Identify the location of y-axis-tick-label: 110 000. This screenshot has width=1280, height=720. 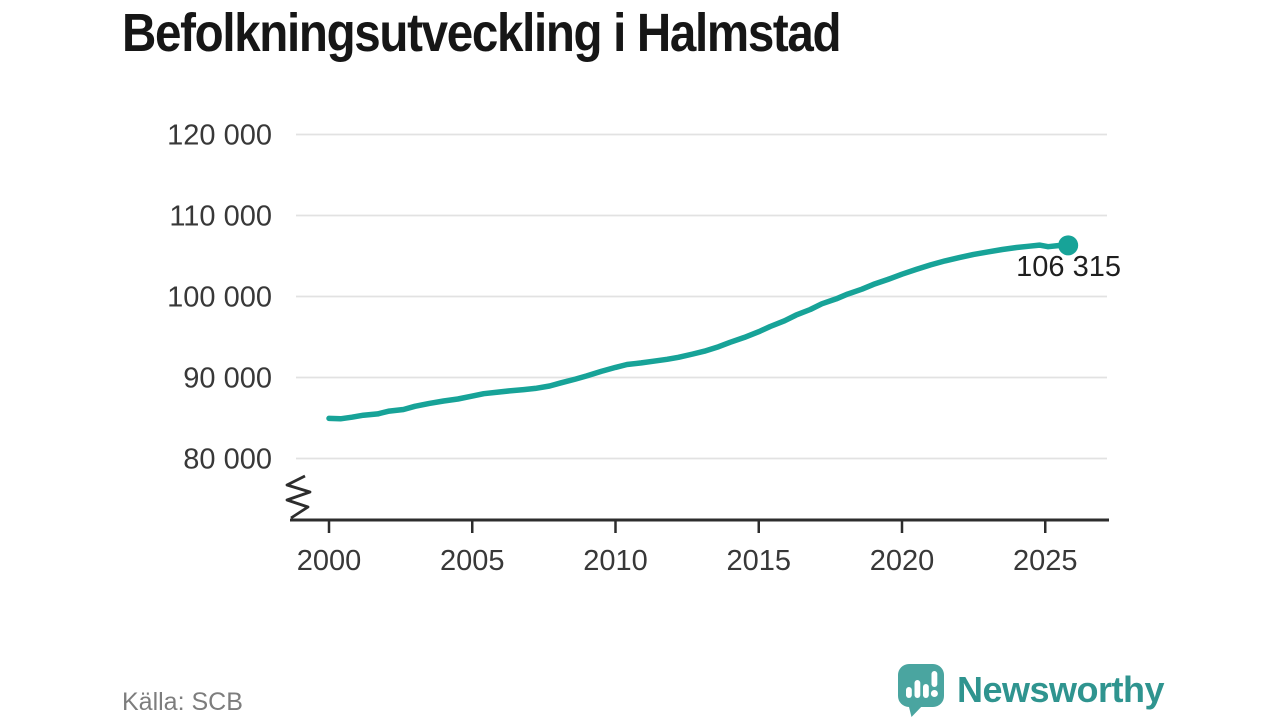
(220, 217).